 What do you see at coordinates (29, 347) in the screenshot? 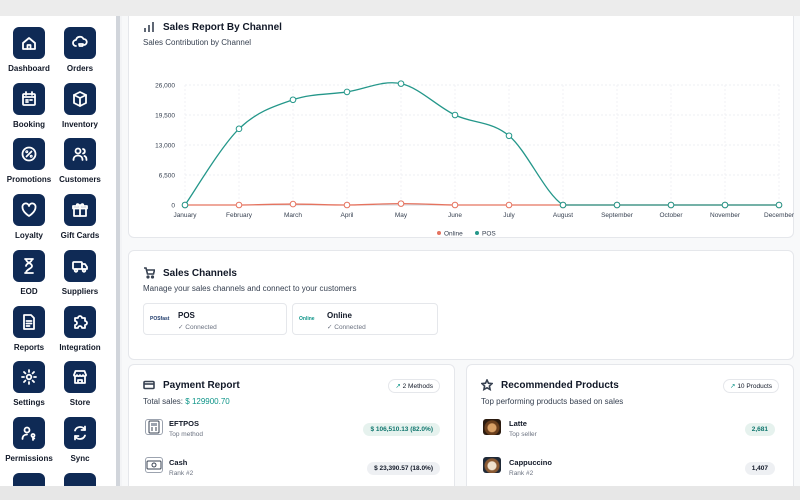
I see `sidebar-item-label: Reports` at bounding box center [29, 347].